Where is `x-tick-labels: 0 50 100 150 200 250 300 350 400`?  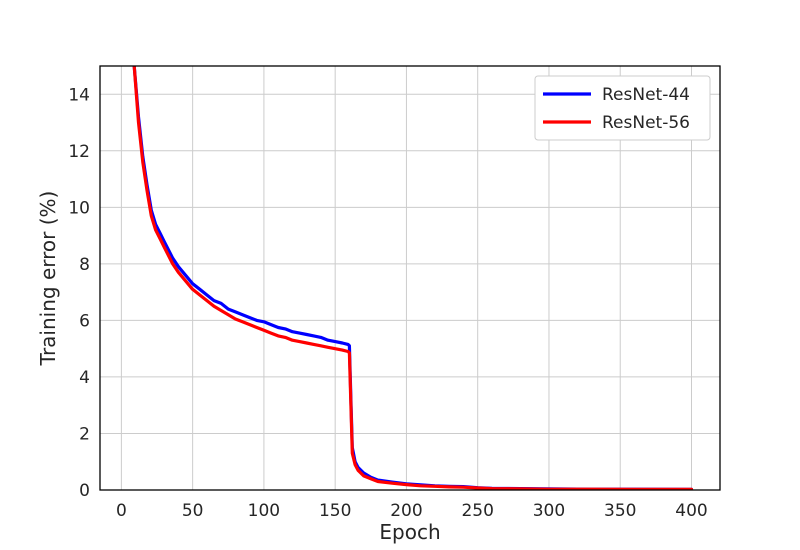
x-tick-labels: 0 50 100 150 200 250 300 350 400 is located at coordinates (412, 511).